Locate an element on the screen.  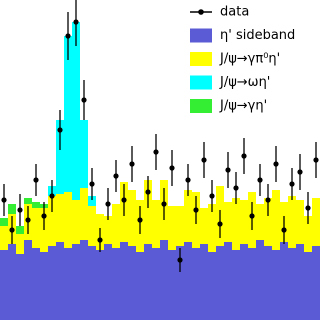
legend-label: data is located at coordinates (234, 12).